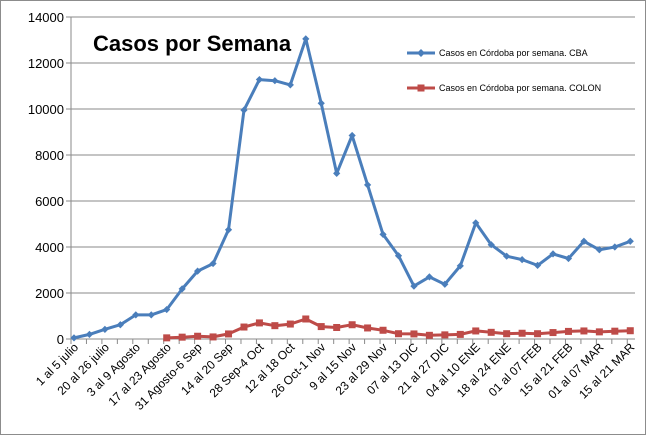 The image size is (646, 436). What do you see at coordinates (46, 109) in the screenshot?
I see `y-tick-label: 10000` at bounding box center [46, 109].